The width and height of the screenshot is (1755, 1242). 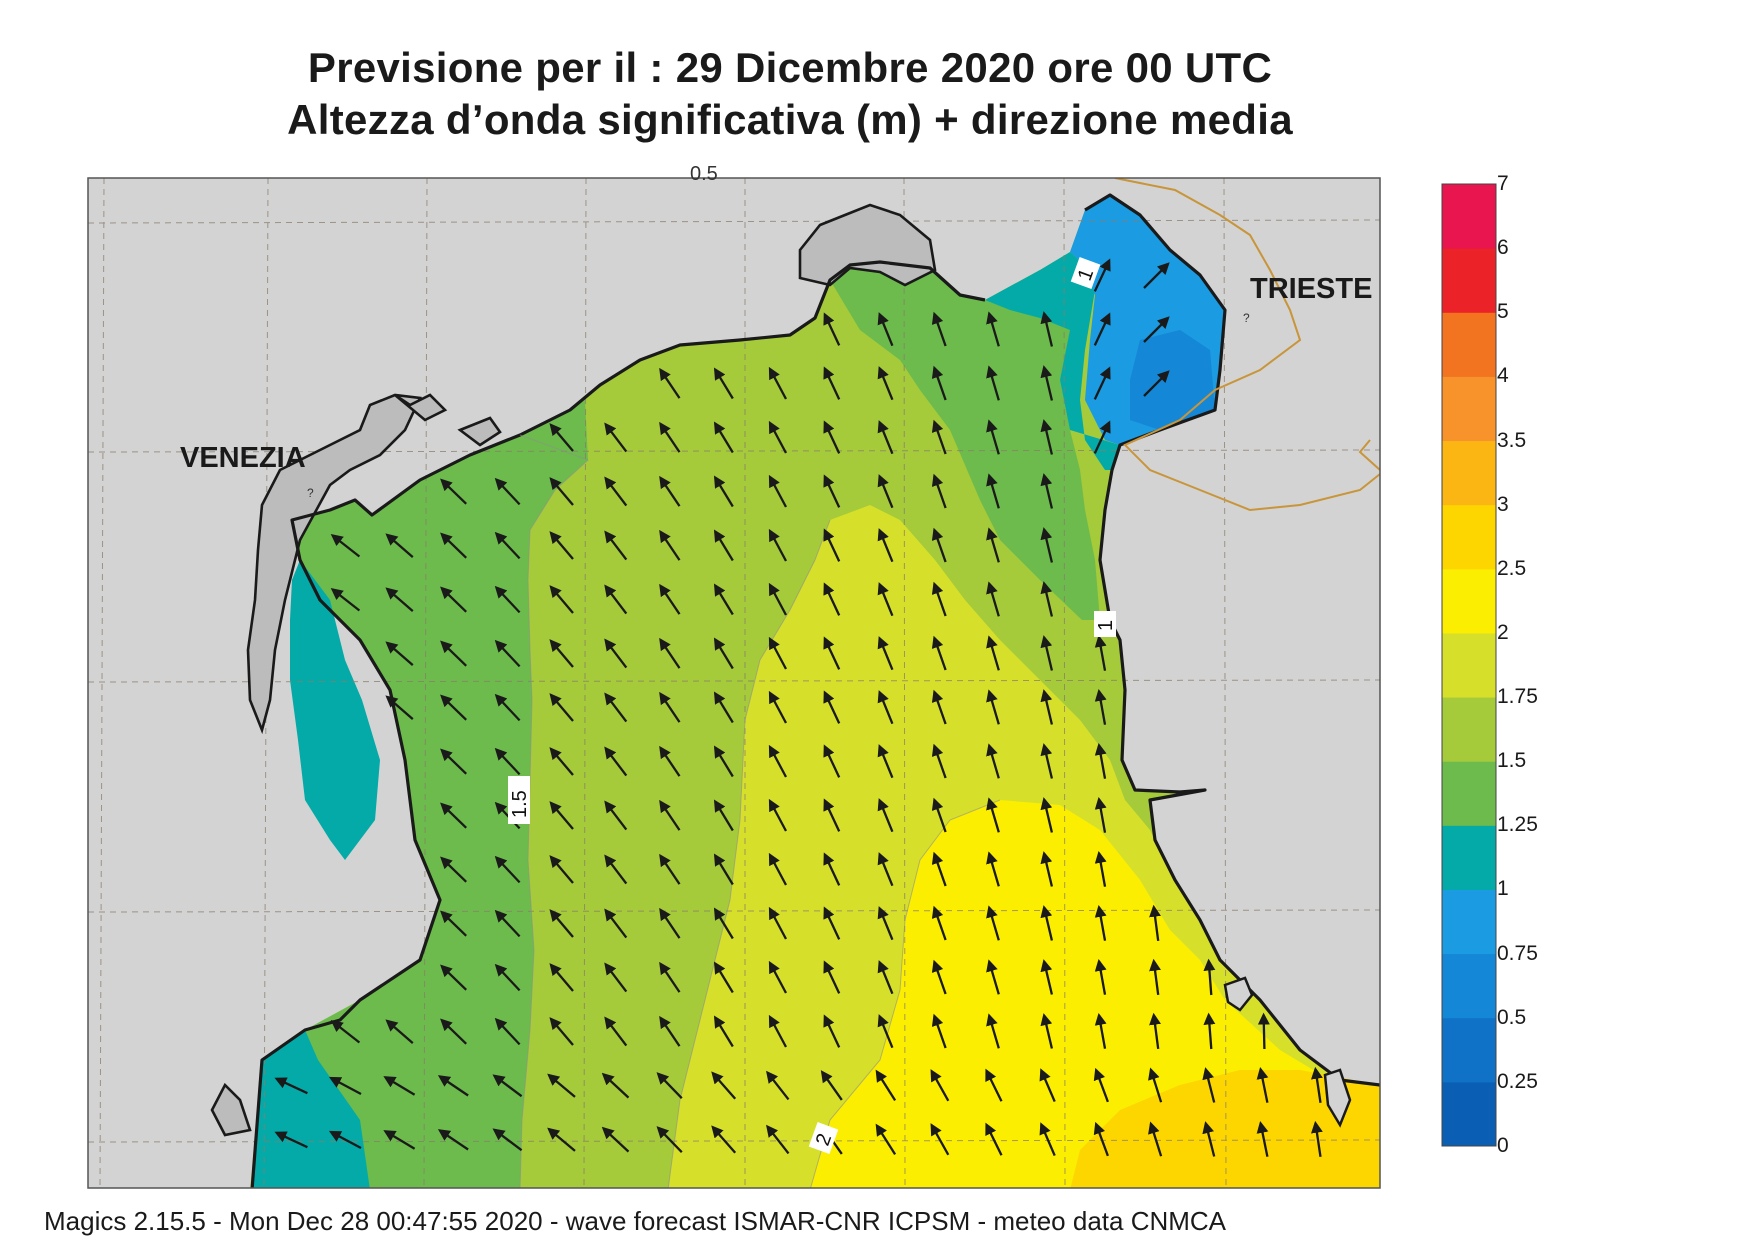 What do you see at coordinates (1503, 248) in the screenshot?
I see `colorbar-label: 6` at bounding box center [1503, 248].